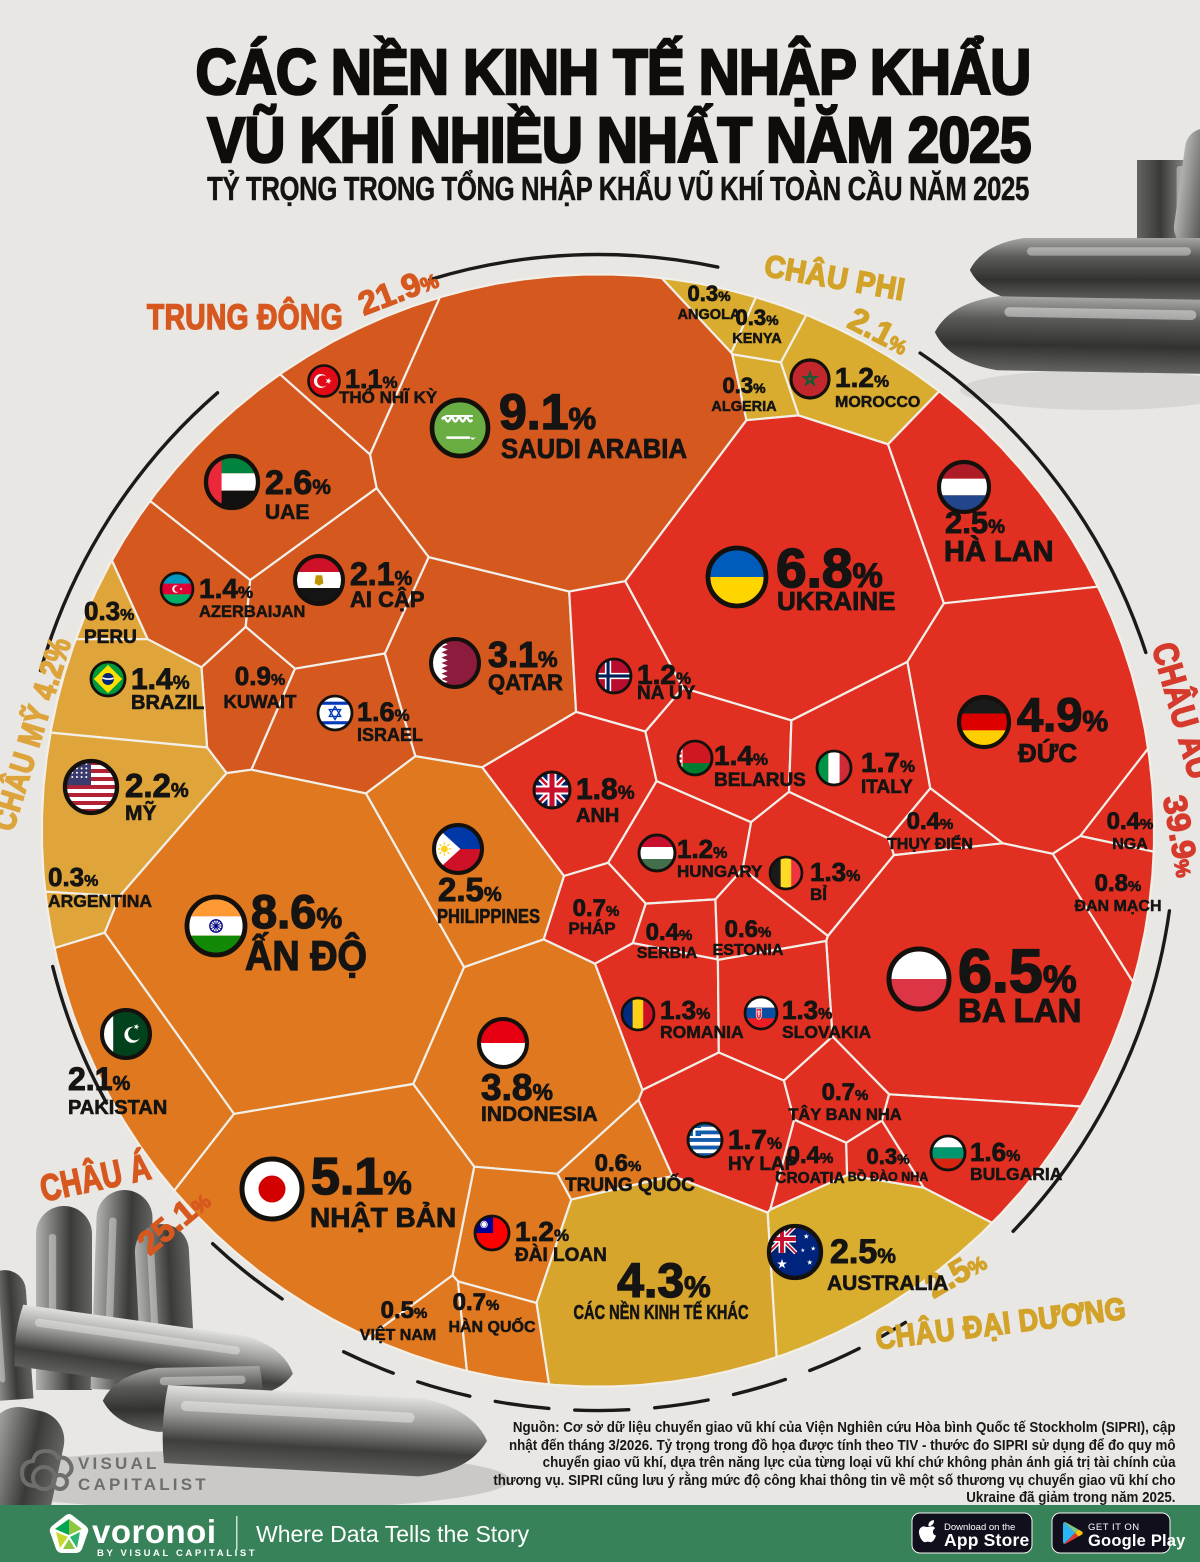 The image size is (1200, 1562). What do you see at coordinates (1000, 1323) in the screenshot?
I see `svg-text: CHÂU ĐẠI DƯƠNG` at bounding box center [1000, 1323].